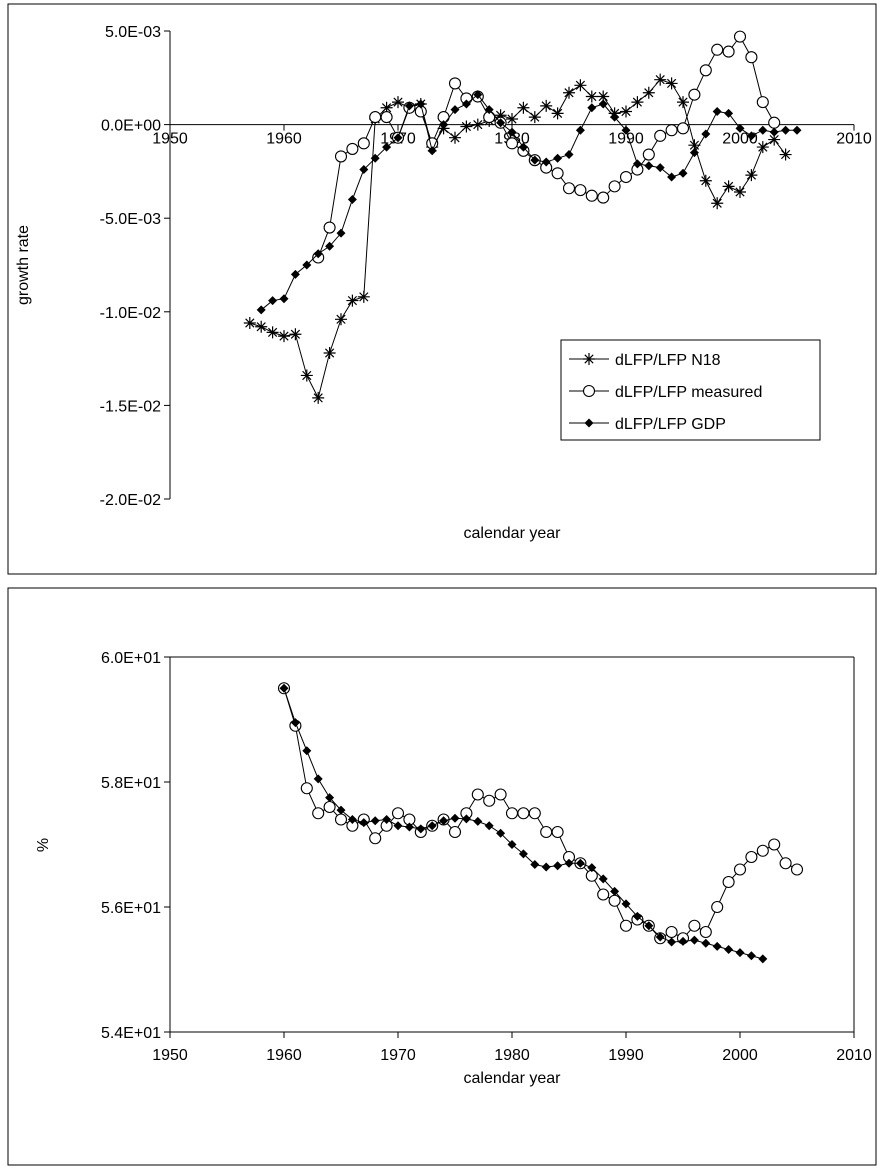 Image resolution: width=894 pixels, height=1170 pixels. What do you see at coordinates (688, 392) in the screenshot?
I see `chart-1-legend-label: dLFP/LFP measured` at bounding box center [688, 392].